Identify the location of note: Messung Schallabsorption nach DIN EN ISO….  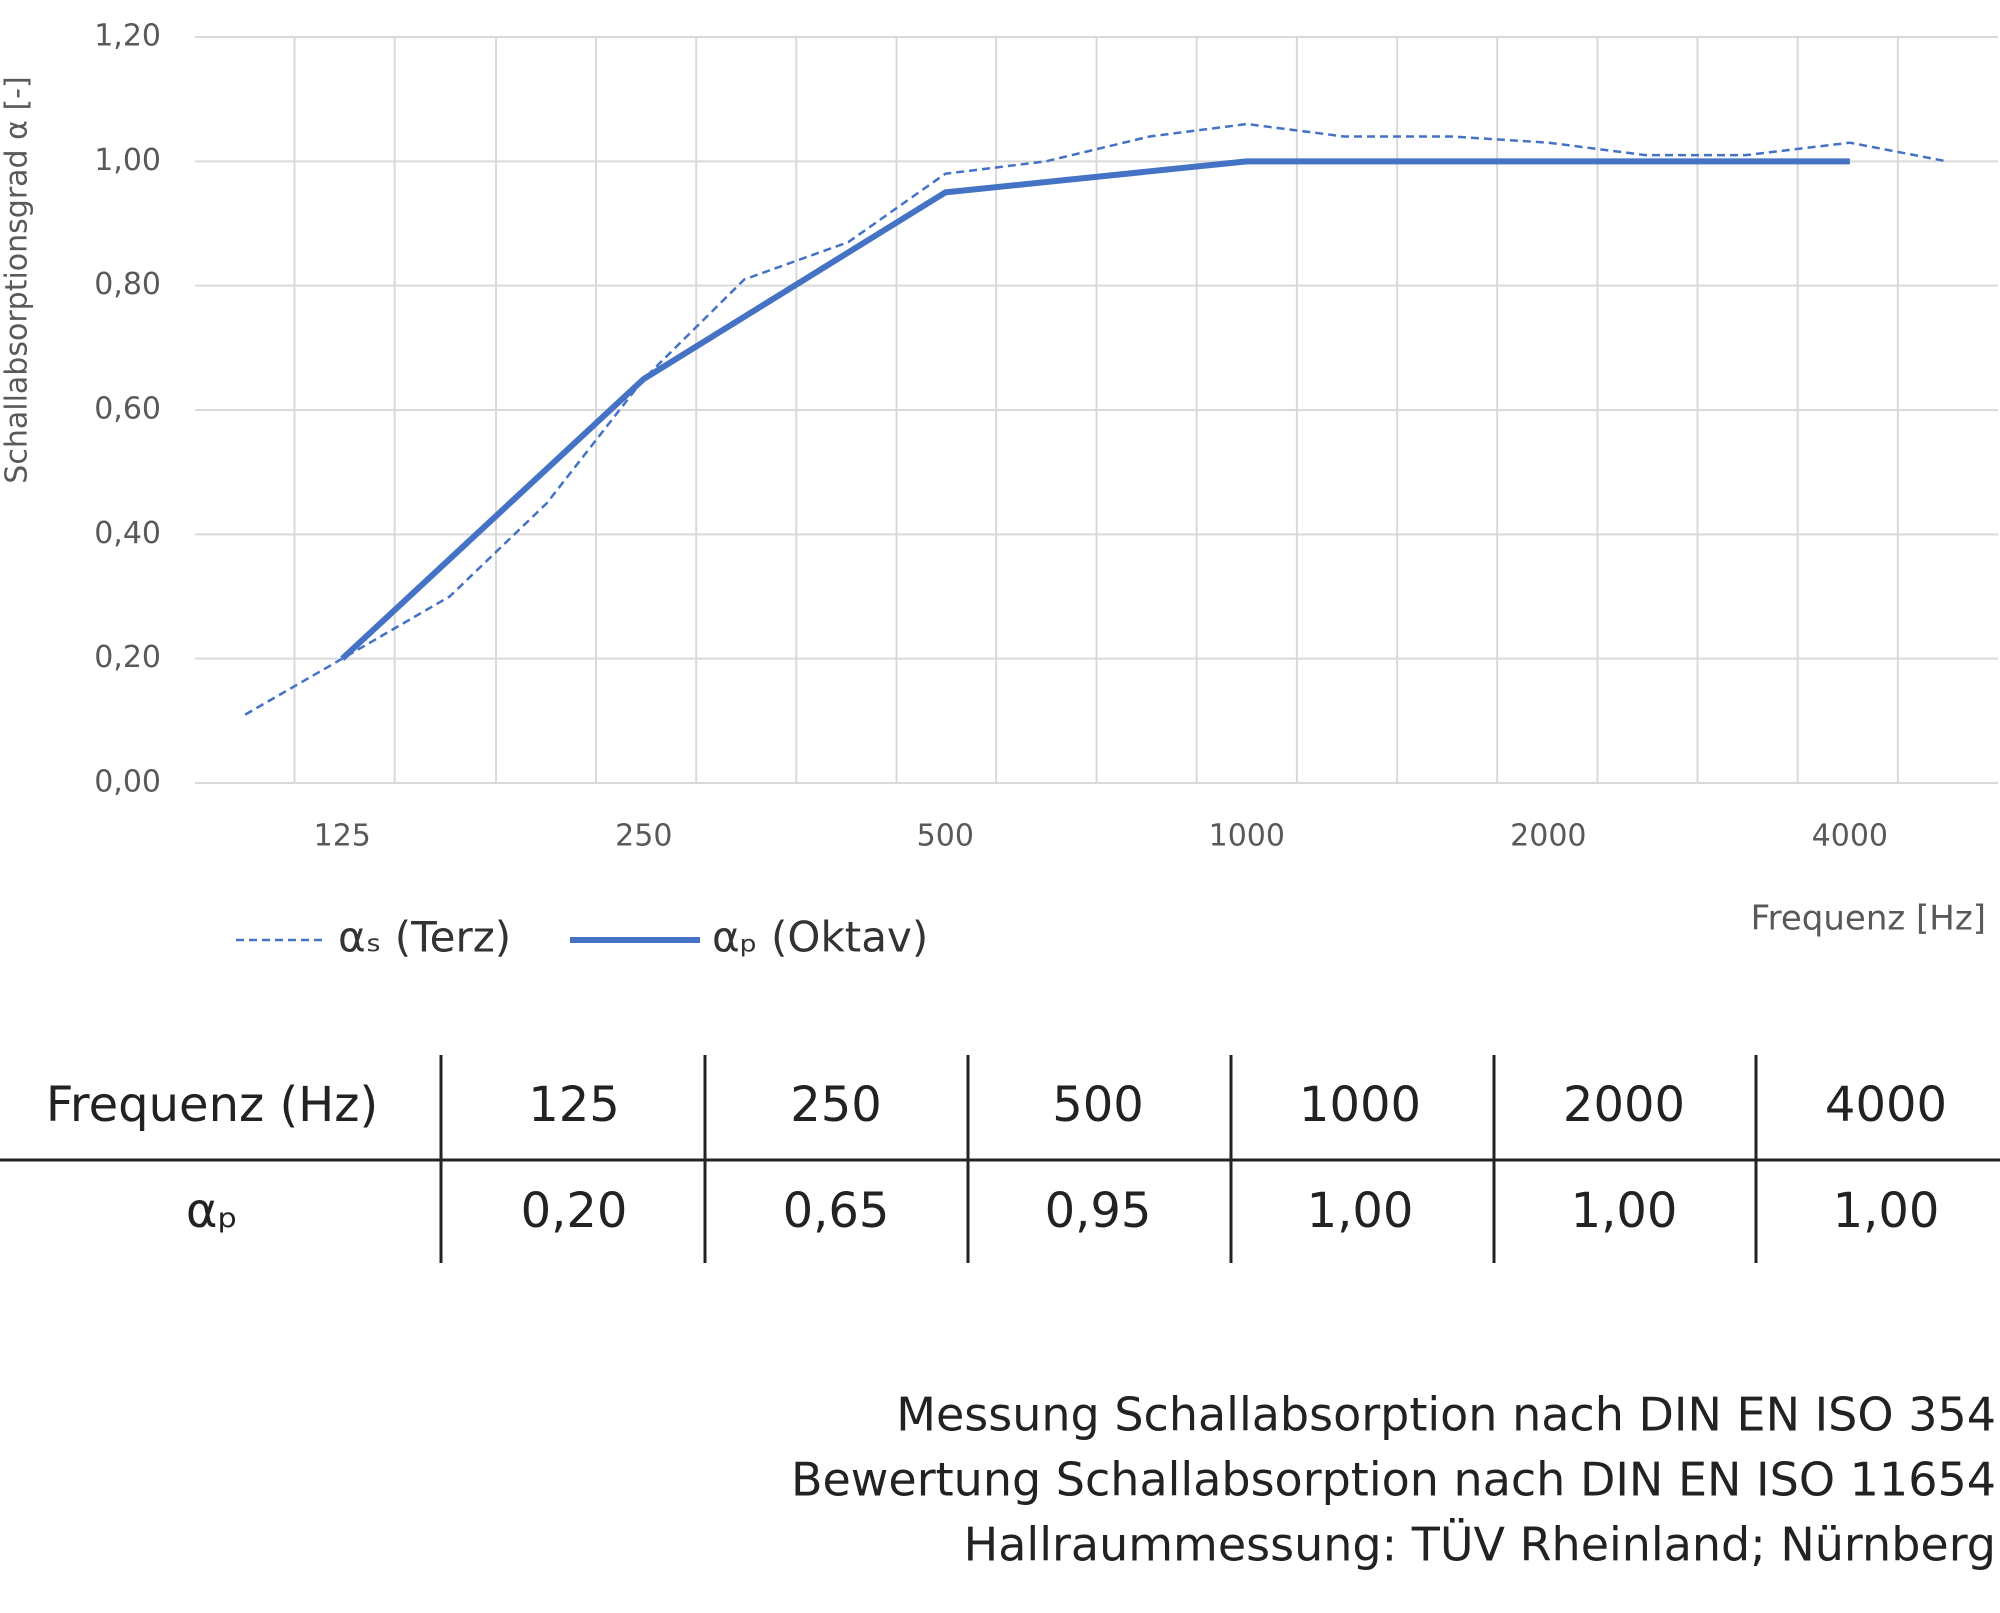
(1446, 1415).